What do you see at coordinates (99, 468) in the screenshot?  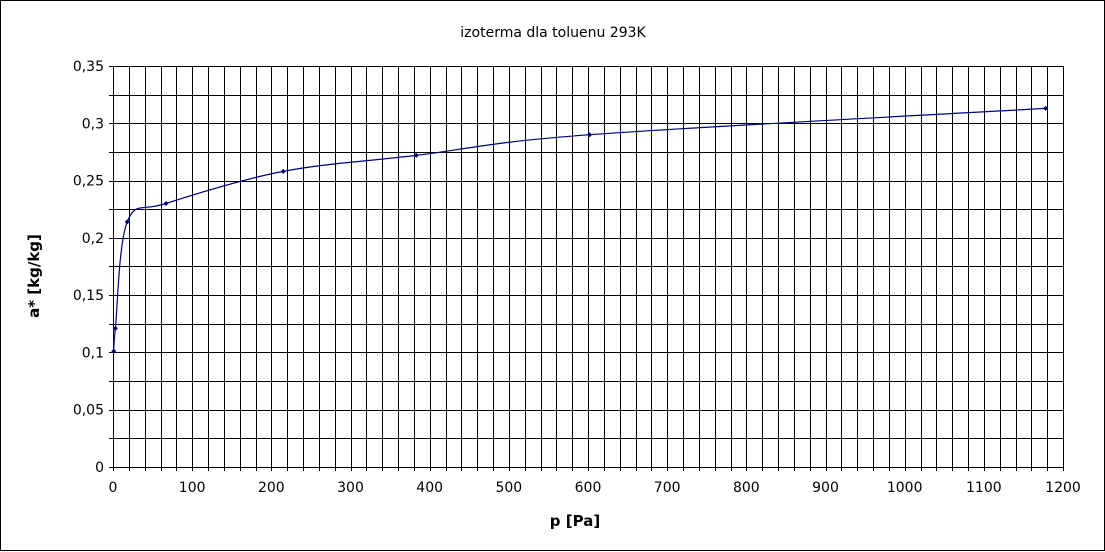 I see `y-tick-label: 0` at bounding box center [99, 468].